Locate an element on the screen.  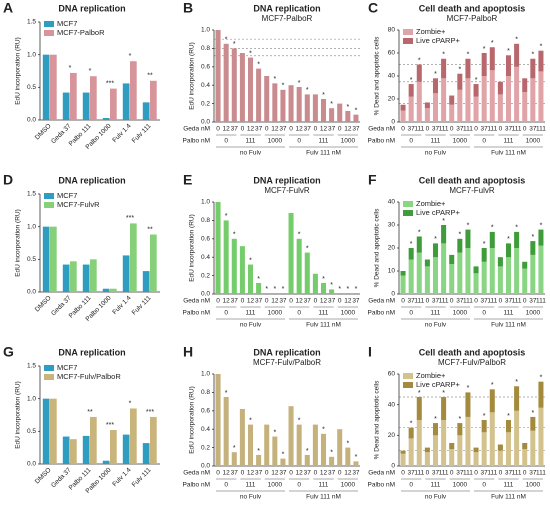
y-tick-label: 0 is located at coordinates (393, 466).